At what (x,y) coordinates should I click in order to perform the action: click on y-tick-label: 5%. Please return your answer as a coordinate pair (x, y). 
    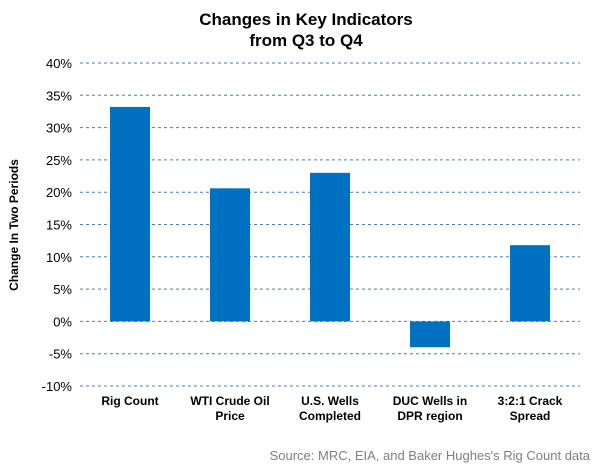
    Looking at the image, I should click on (62, 289).